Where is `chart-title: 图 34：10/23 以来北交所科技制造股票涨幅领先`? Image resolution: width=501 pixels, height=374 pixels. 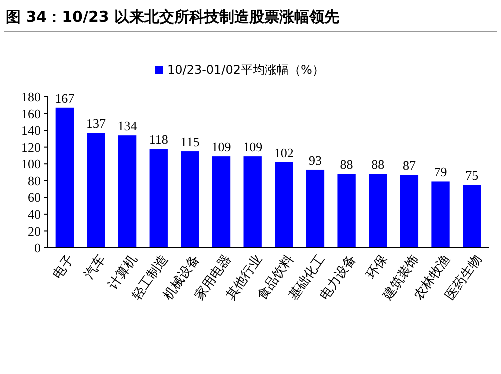
chart-title: 图 34：10/23 以来北交所科技制造股票涨幅领先 is located at coordinates (173, 17).